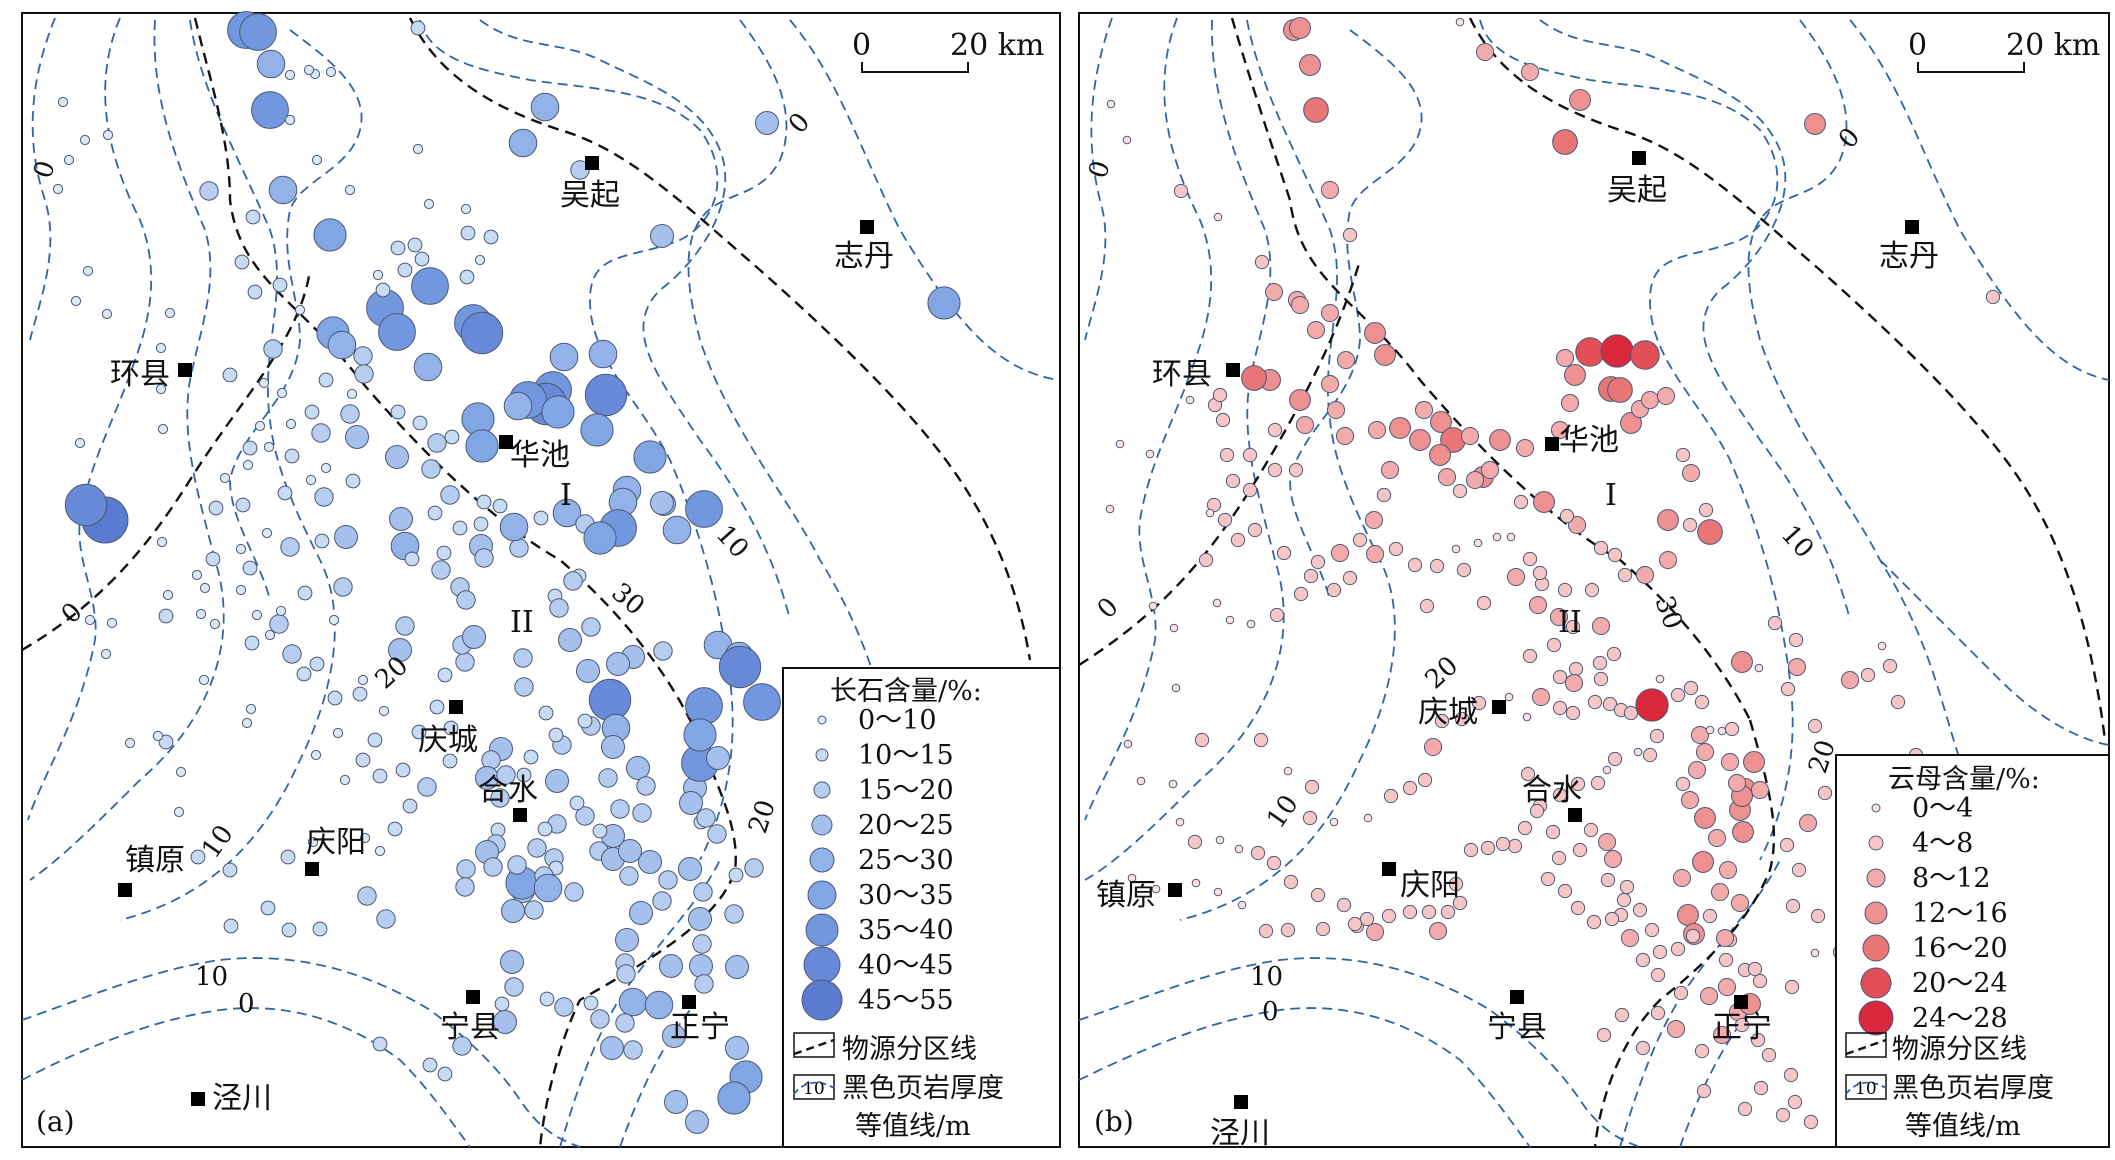 The width and height of the screenshot is (2115, 1160). I want to click on city-jingchuan: 泾川, so click(1240, 1123).